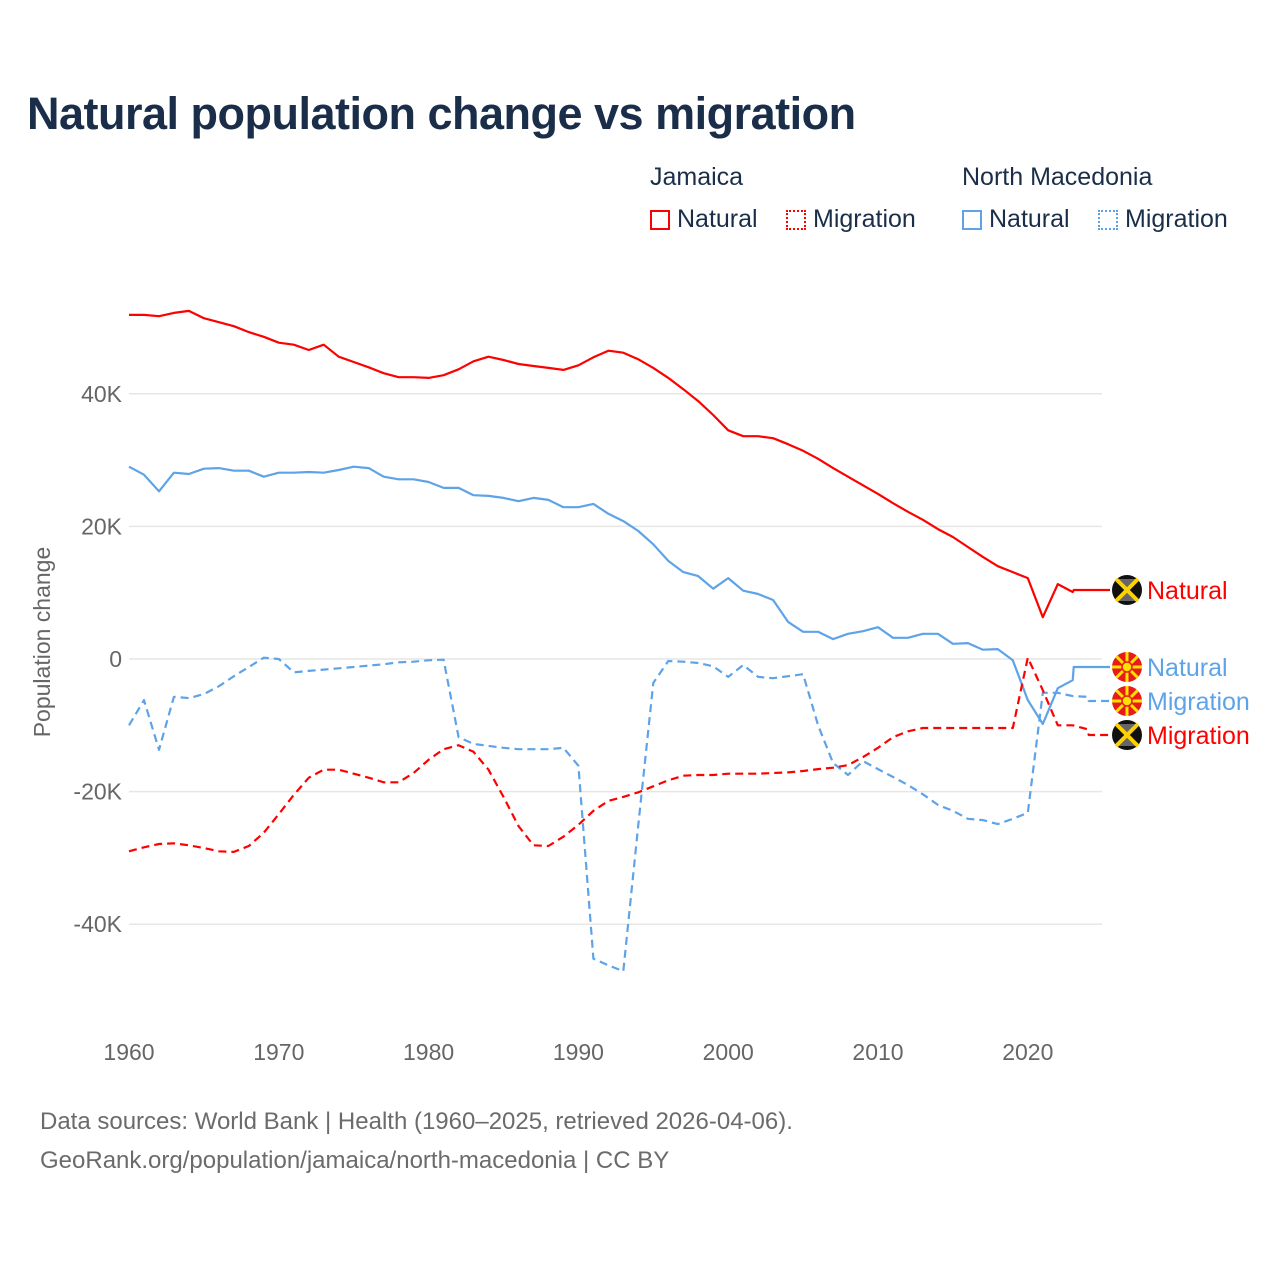 This screenshot has width=1280, height=1280. What do you see at coordinates (1027, 1052) in the screenshot?
I see `x-tick-label: 2020` at bounding box center [1027, 1052].